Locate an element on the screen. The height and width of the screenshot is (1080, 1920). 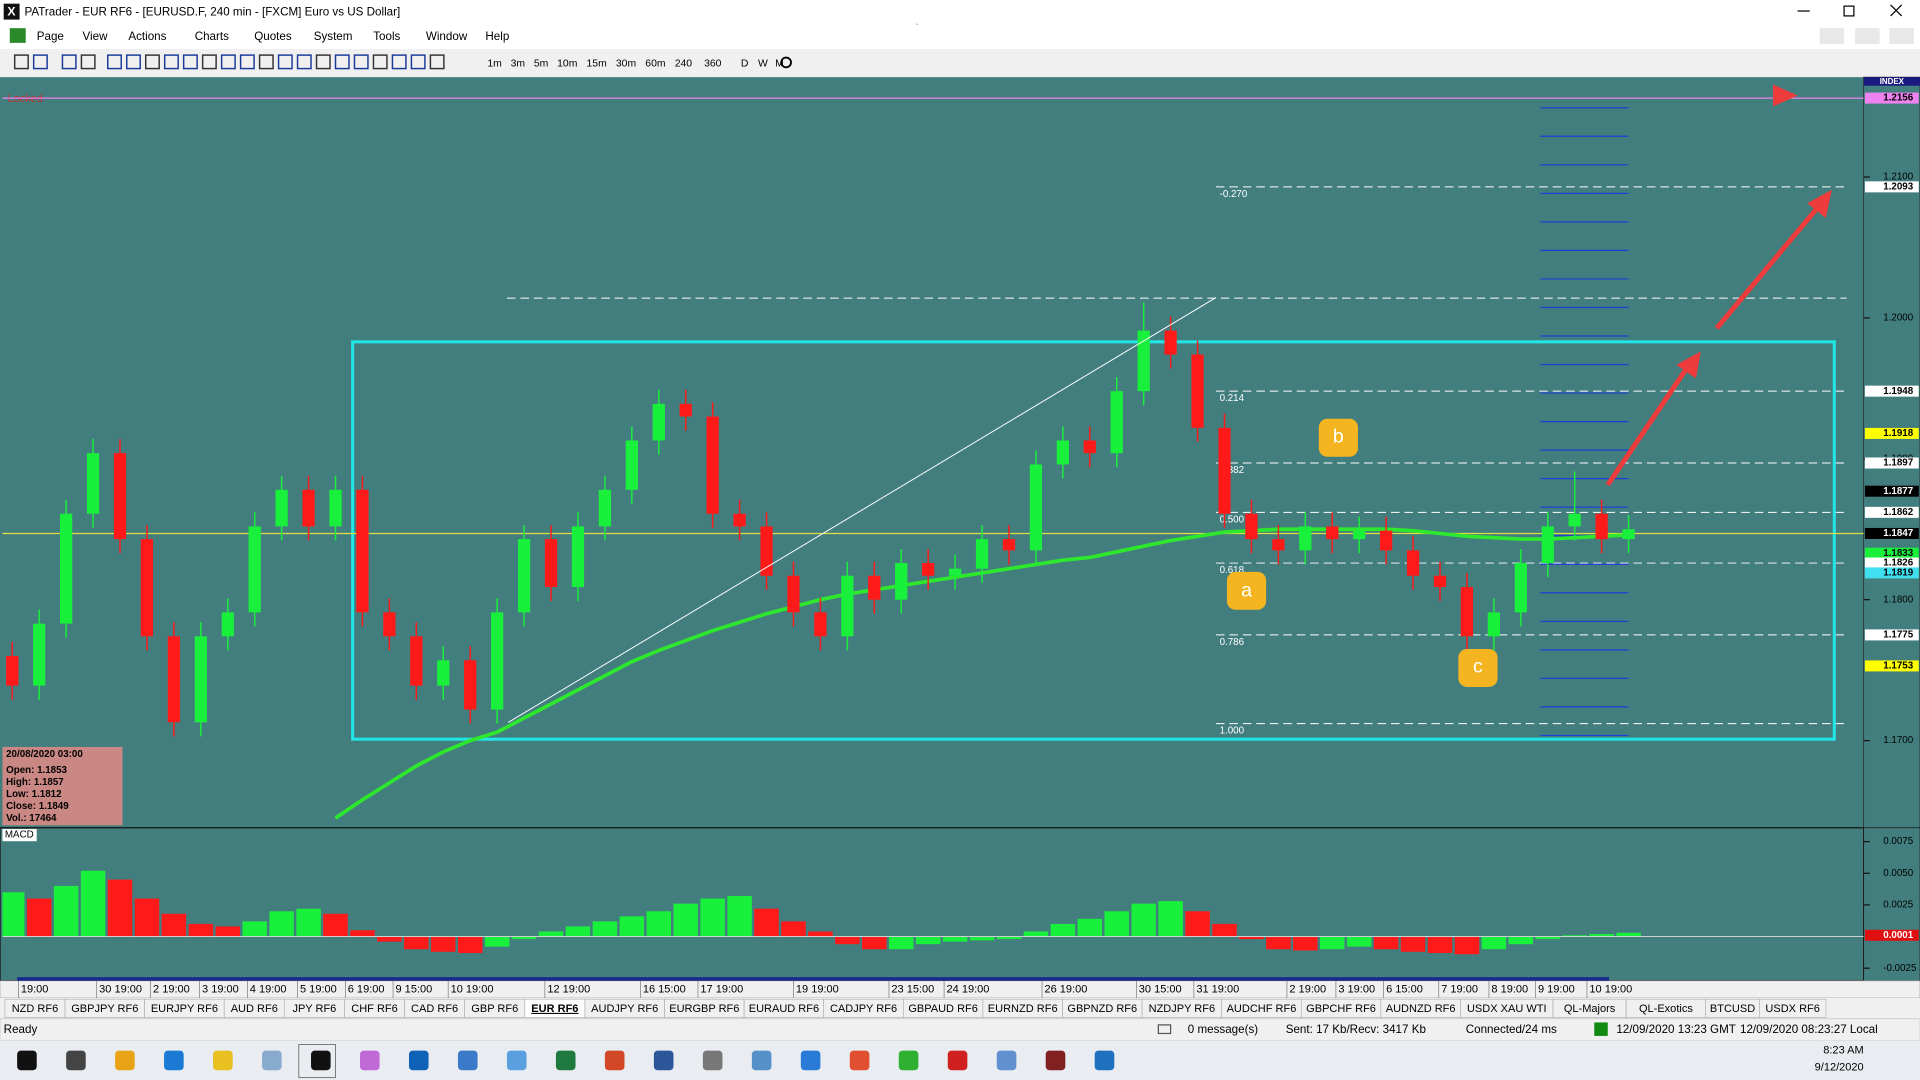
timeframe-button: 3m is located at coordinates (518, 63).